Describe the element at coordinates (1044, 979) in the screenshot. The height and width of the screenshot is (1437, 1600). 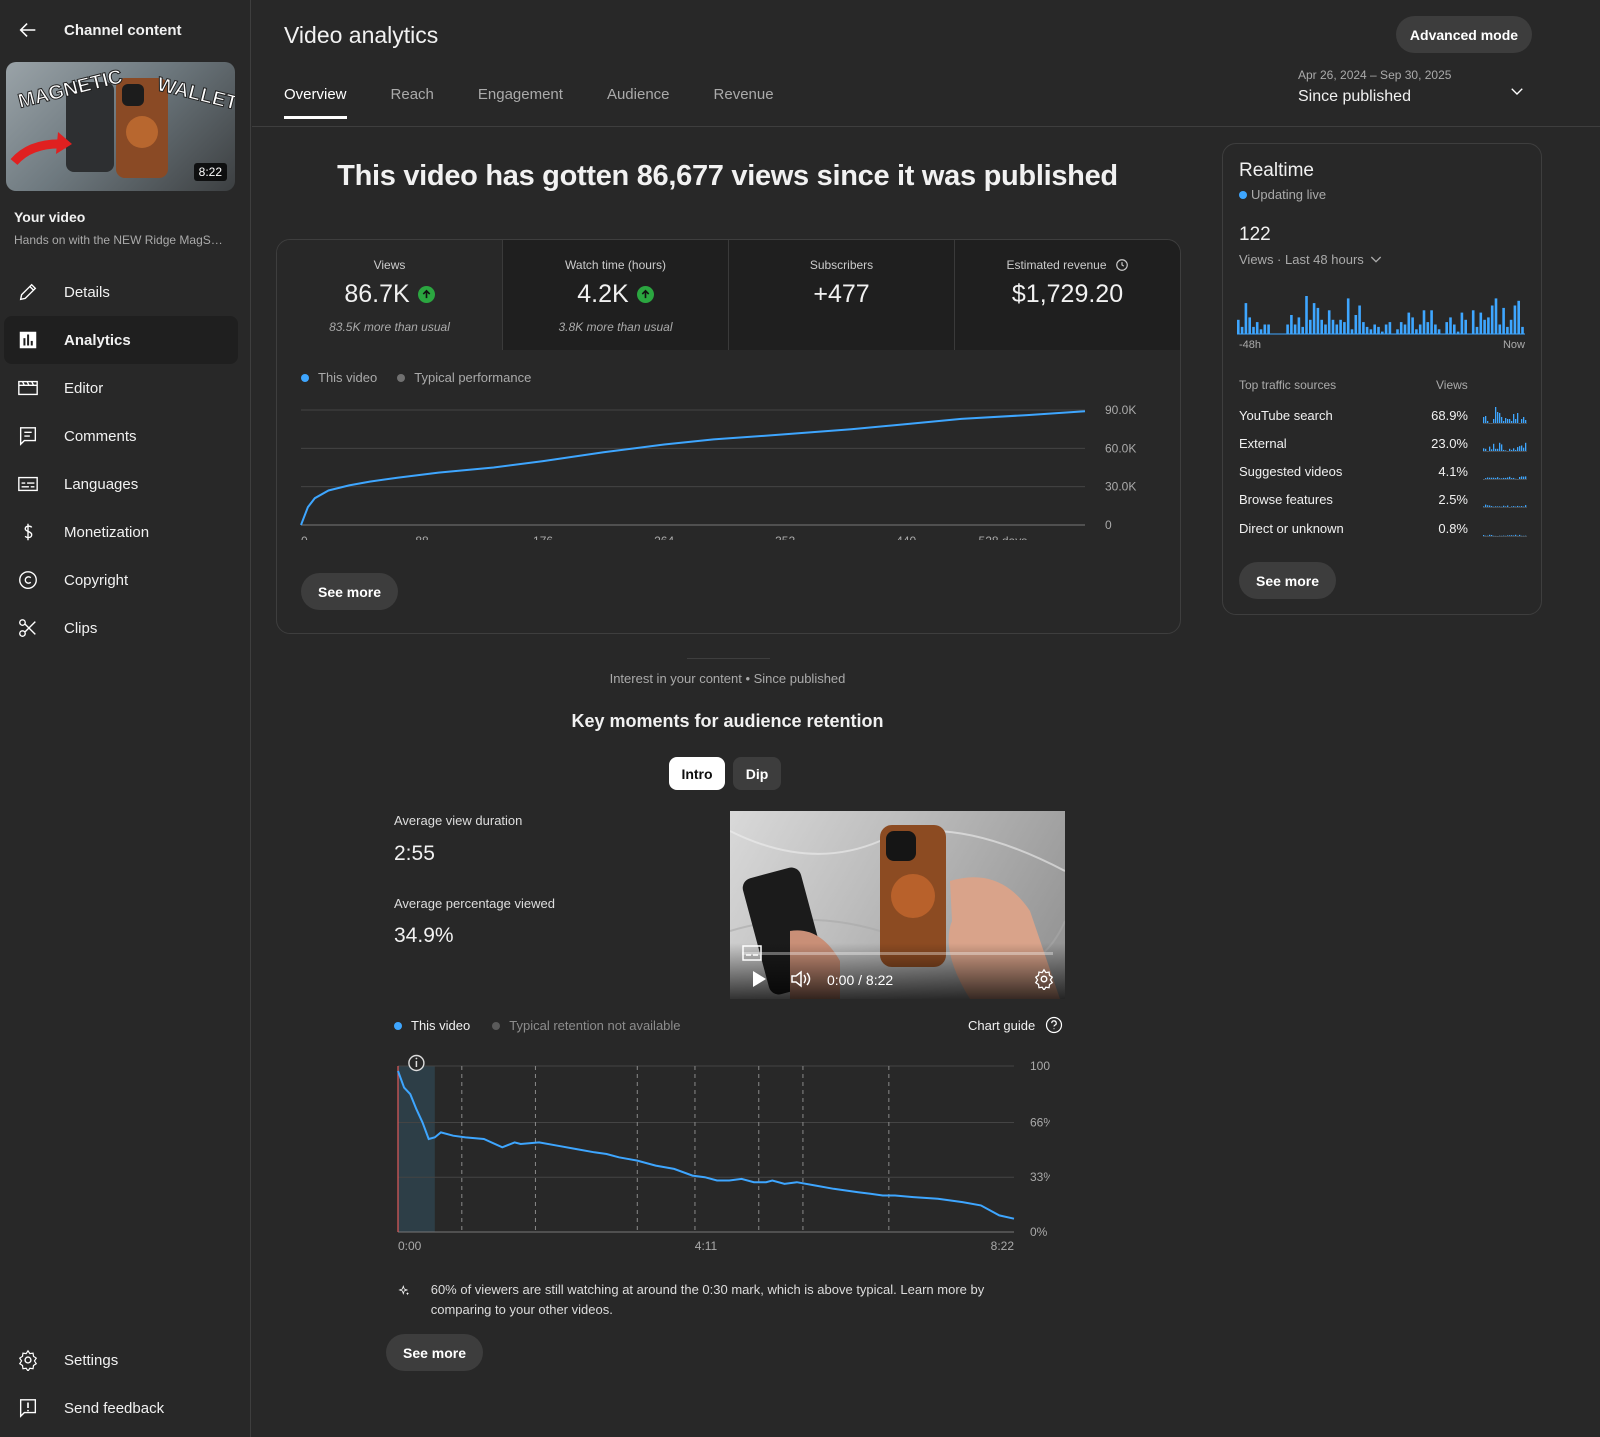
I see `gear-icon` at that location.